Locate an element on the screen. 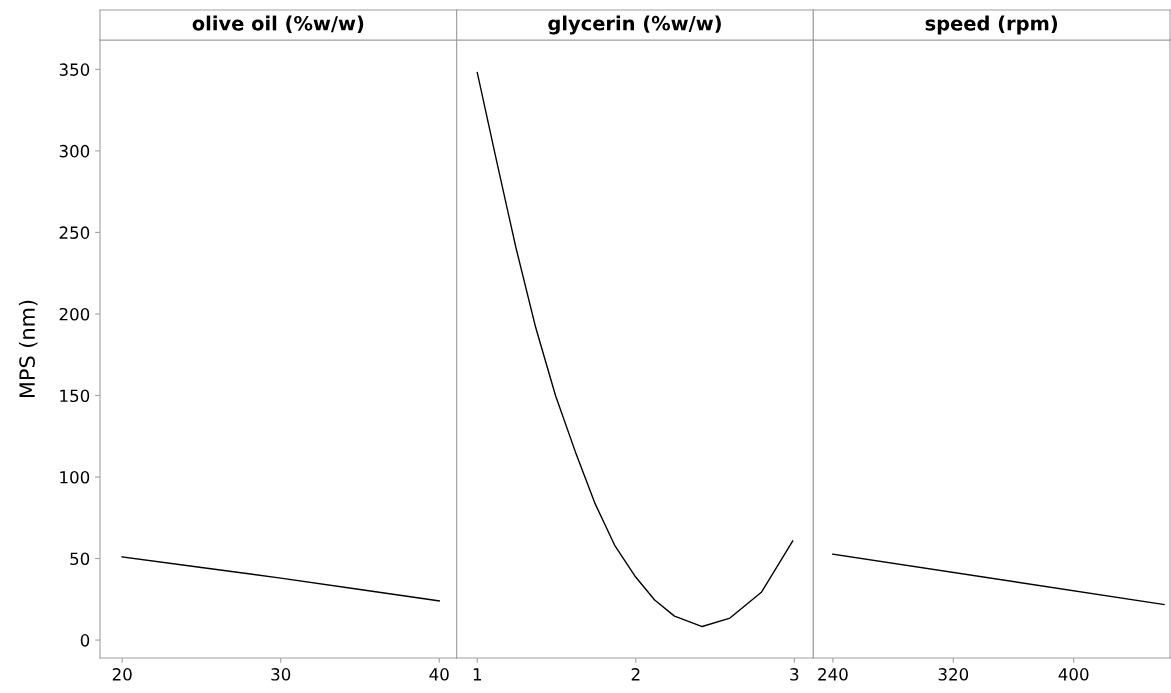 This screenshot has width=1171, height=693. y-tick-label: 0 is located at coordinates (85, 640).